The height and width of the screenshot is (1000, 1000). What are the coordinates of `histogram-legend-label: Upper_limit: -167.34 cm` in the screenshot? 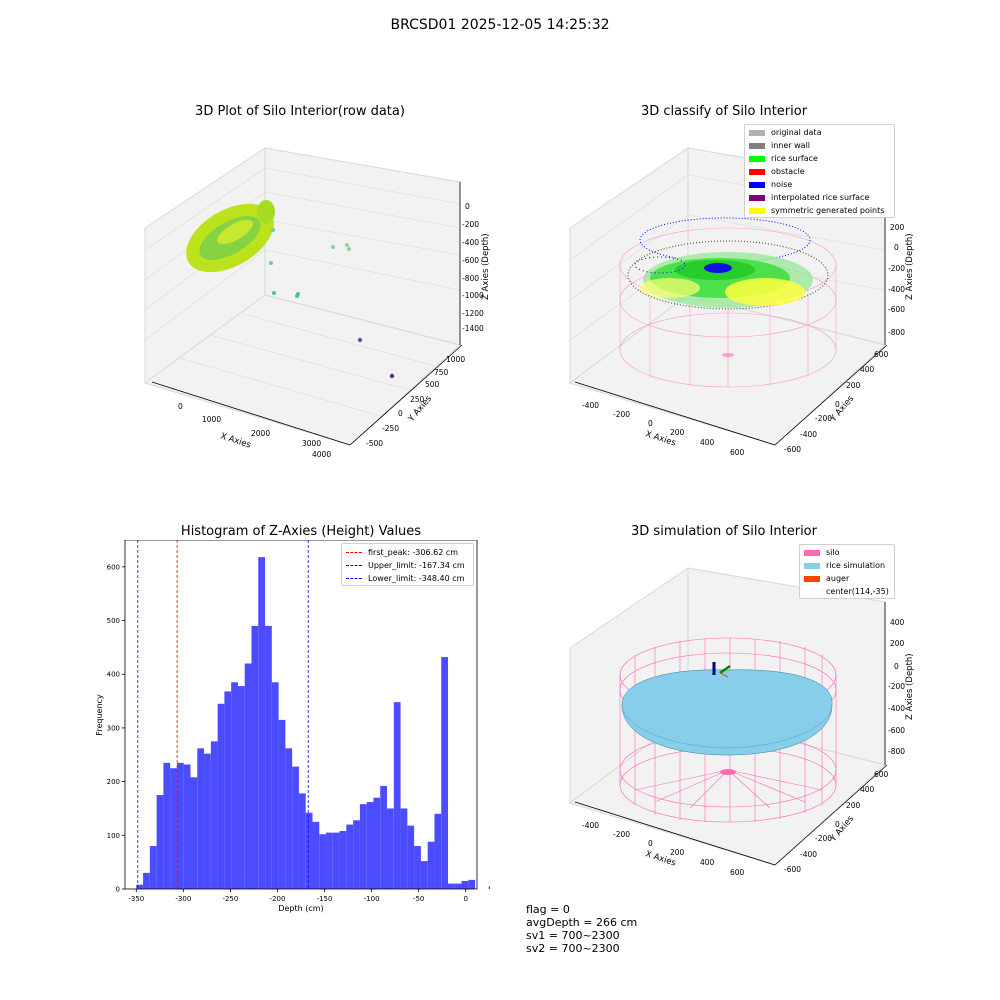 It's located at (416, 565).